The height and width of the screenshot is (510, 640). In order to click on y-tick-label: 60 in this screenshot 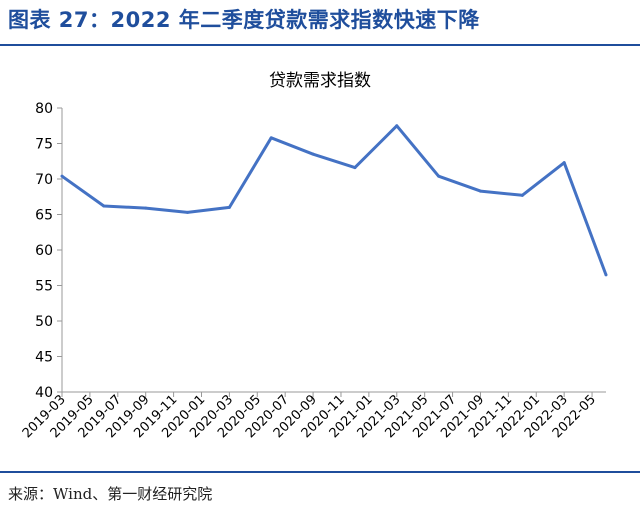, I will do `click(44, 251)`.